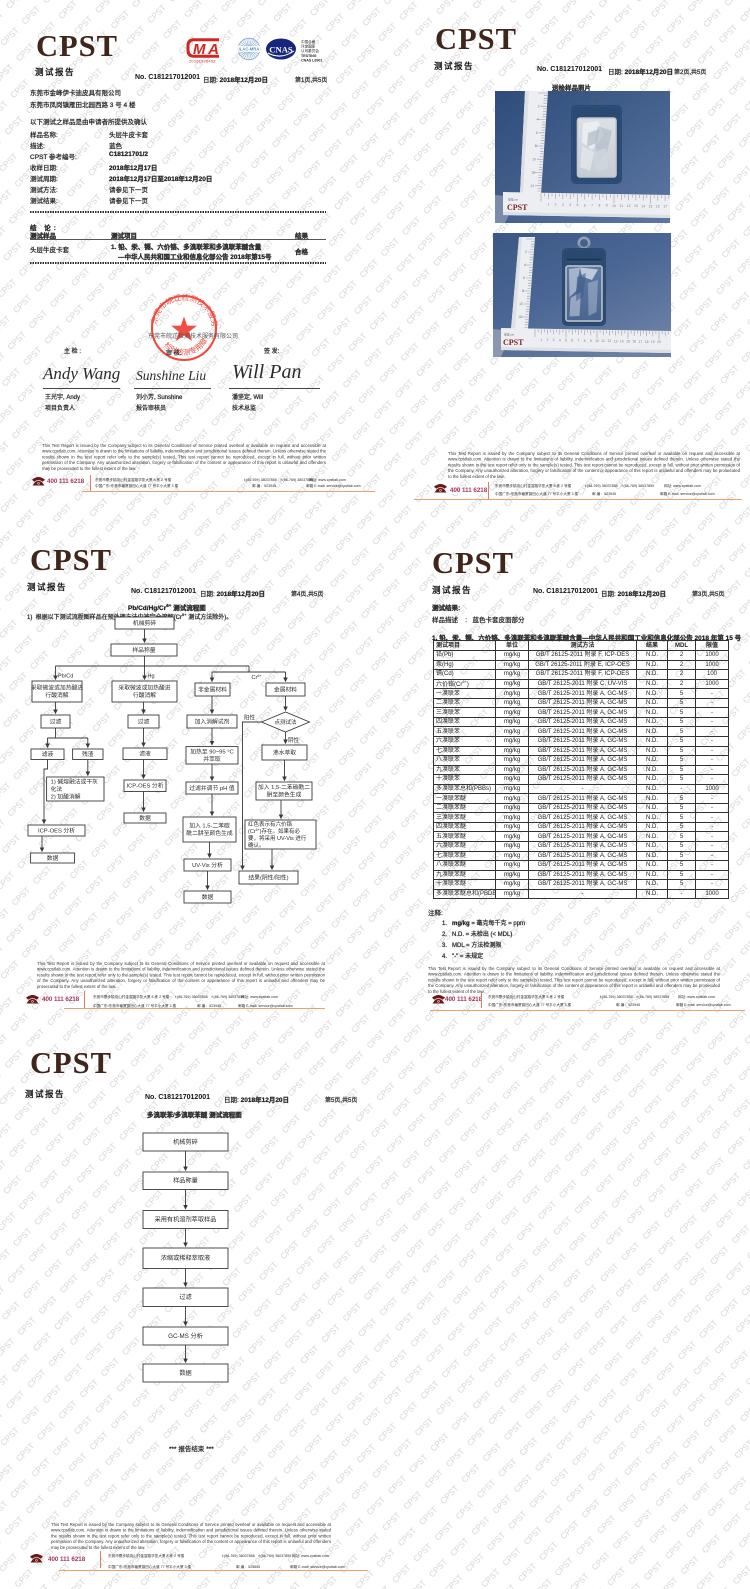  I want to click on svg-text: Cr6+, so click(257, 677).